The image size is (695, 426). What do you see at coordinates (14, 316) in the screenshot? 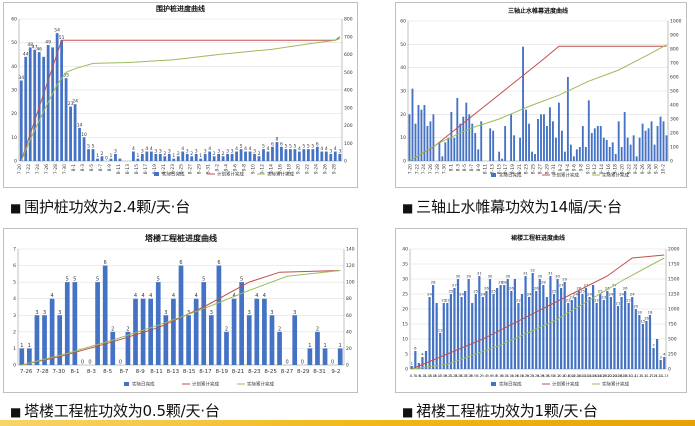
I see `y-left-tick-label: 3` at bounding box center [14, 316].